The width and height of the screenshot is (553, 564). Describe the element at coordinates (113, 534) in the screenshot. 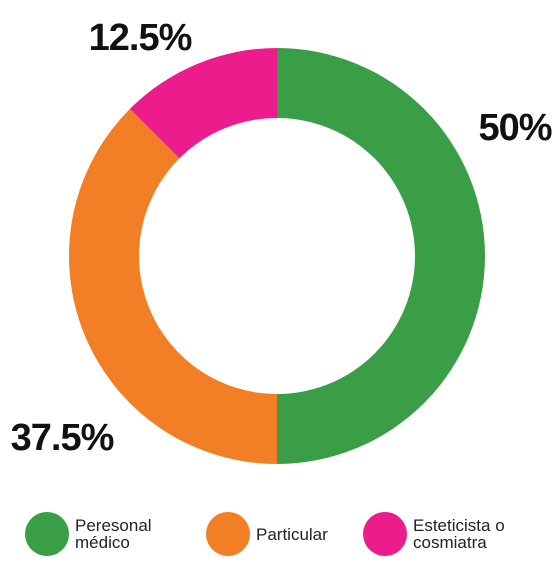

I see `legend-label: Peresonal médico` at that location.